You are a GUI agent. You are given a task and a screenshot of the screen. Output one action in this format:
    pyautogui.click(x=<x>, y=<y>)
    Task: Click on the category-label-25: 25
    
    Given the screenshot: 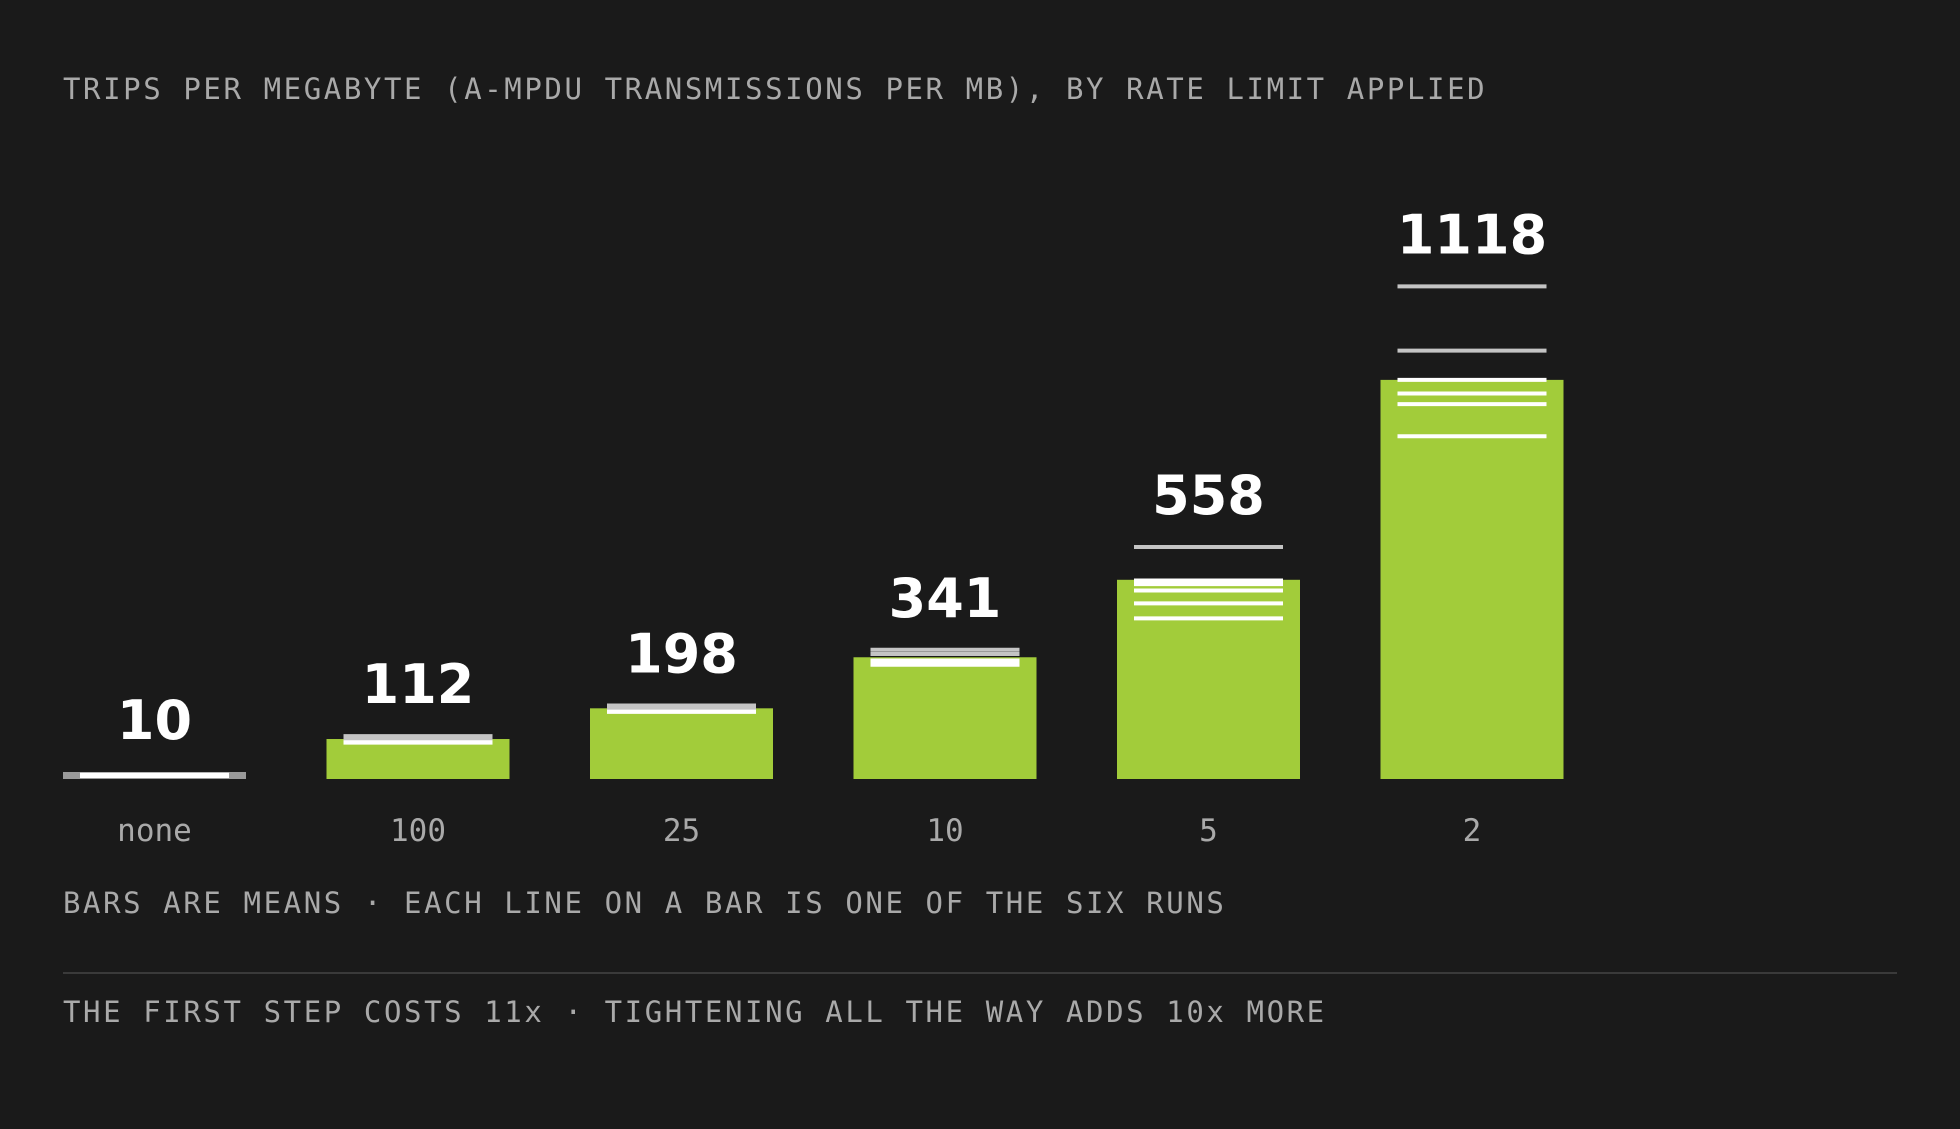 What is the action you would take?
    pyautogui.click(x=681, y=831)
    